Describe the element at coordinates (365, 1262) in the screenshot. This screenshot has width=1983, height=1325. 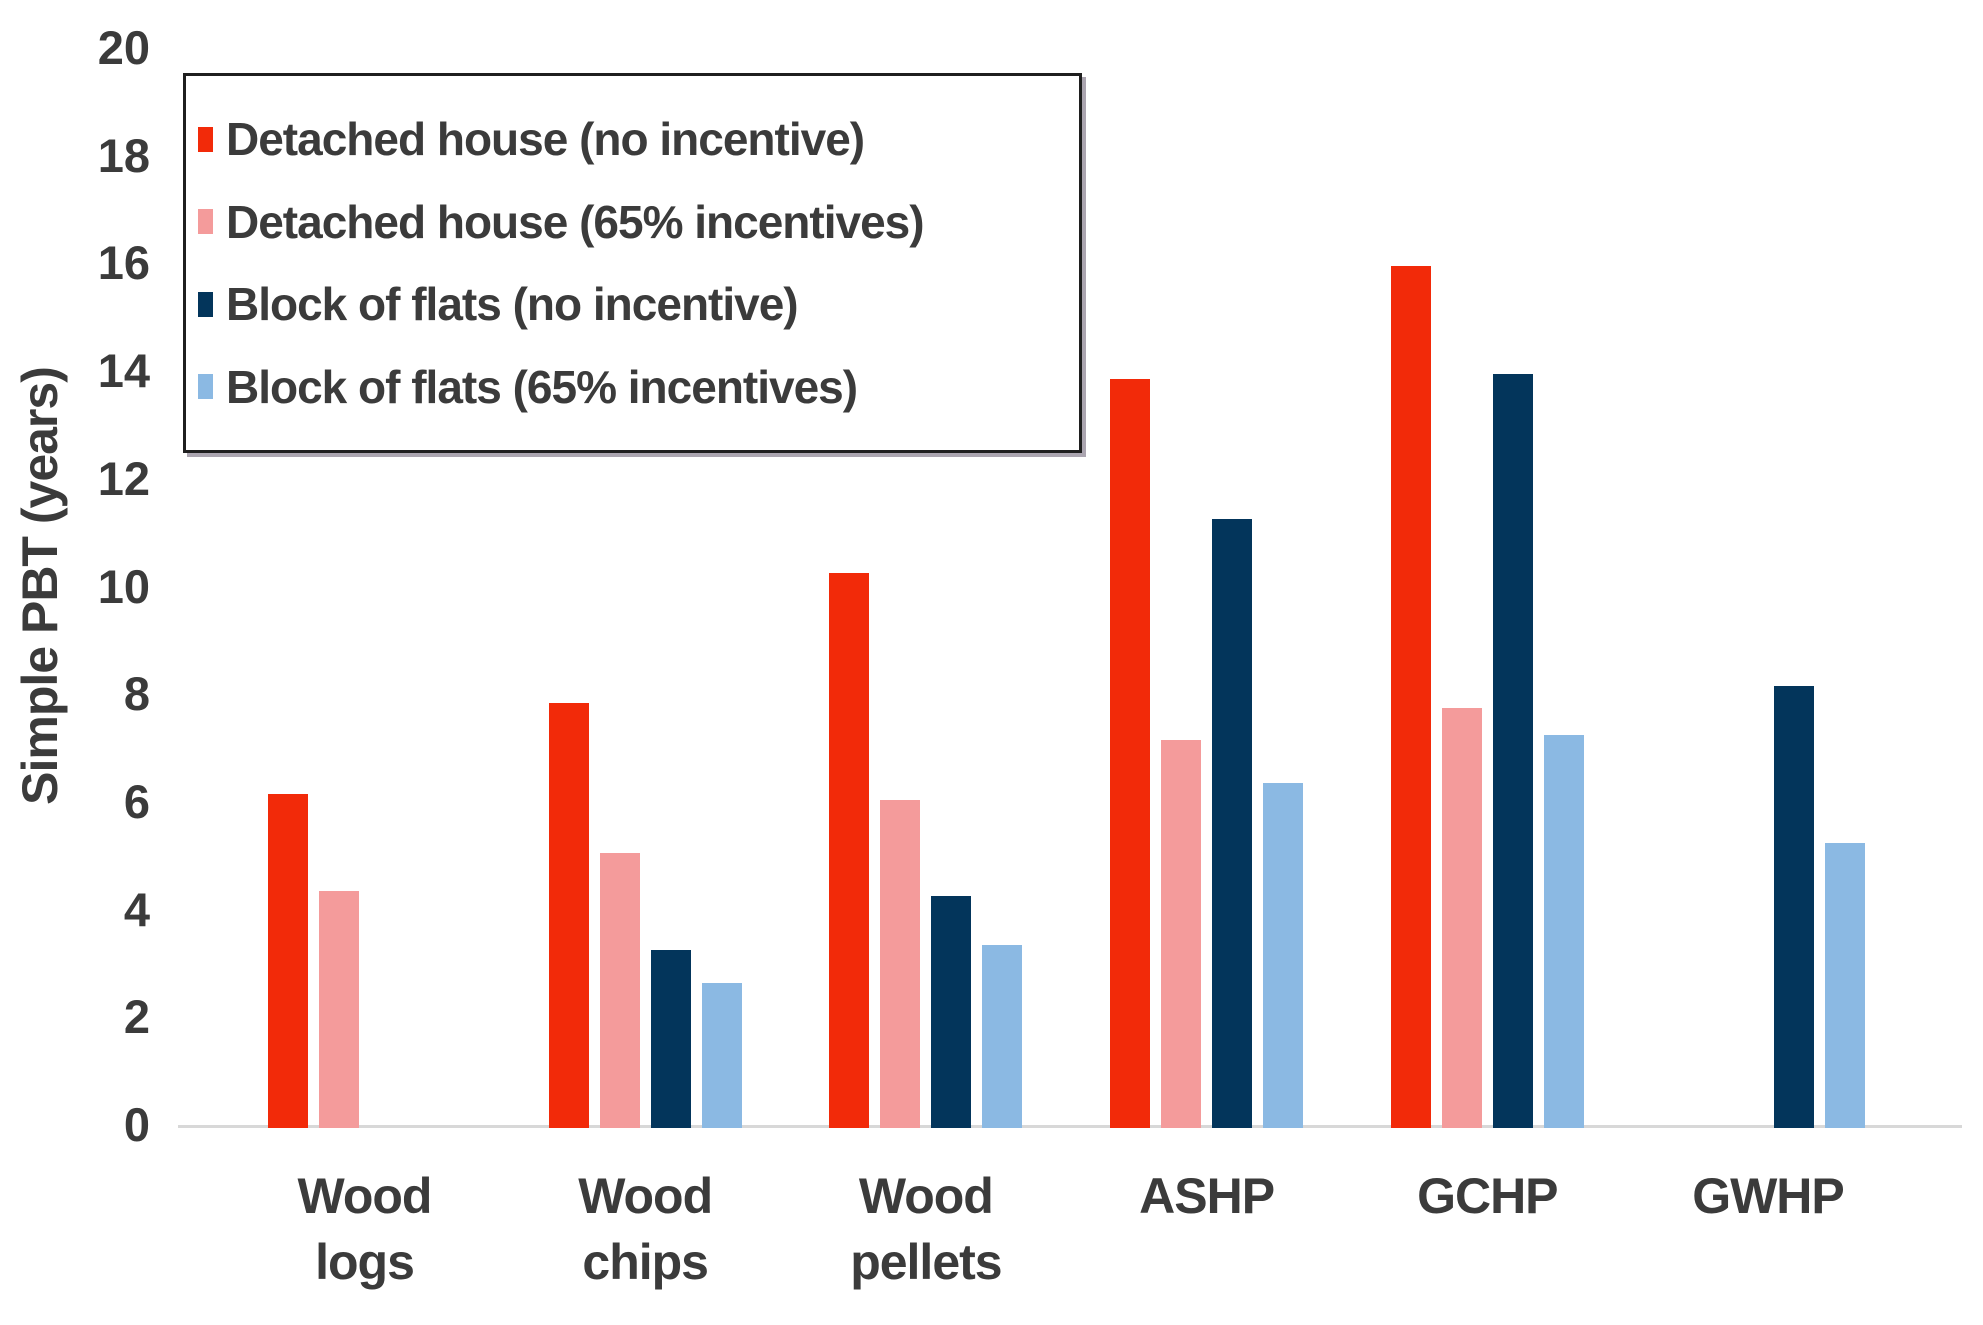
I see `x-category-label-line: logs` at that location.